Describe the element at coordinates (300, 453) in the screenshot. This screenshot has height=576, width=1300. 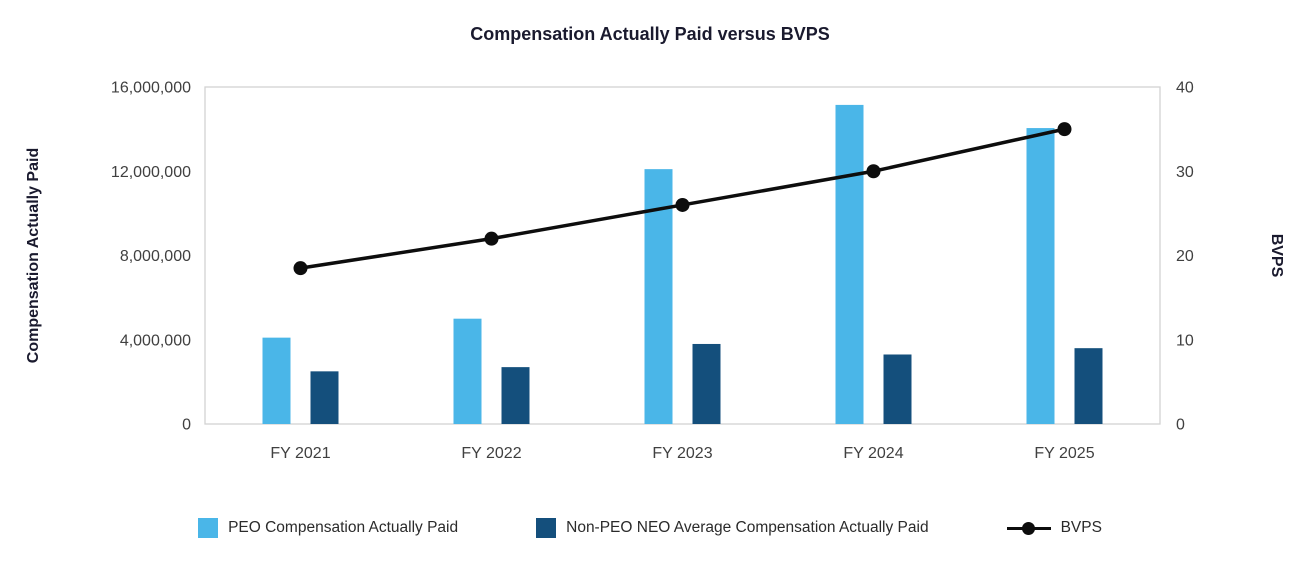
I see `svg-text: FY 2021` at that location.